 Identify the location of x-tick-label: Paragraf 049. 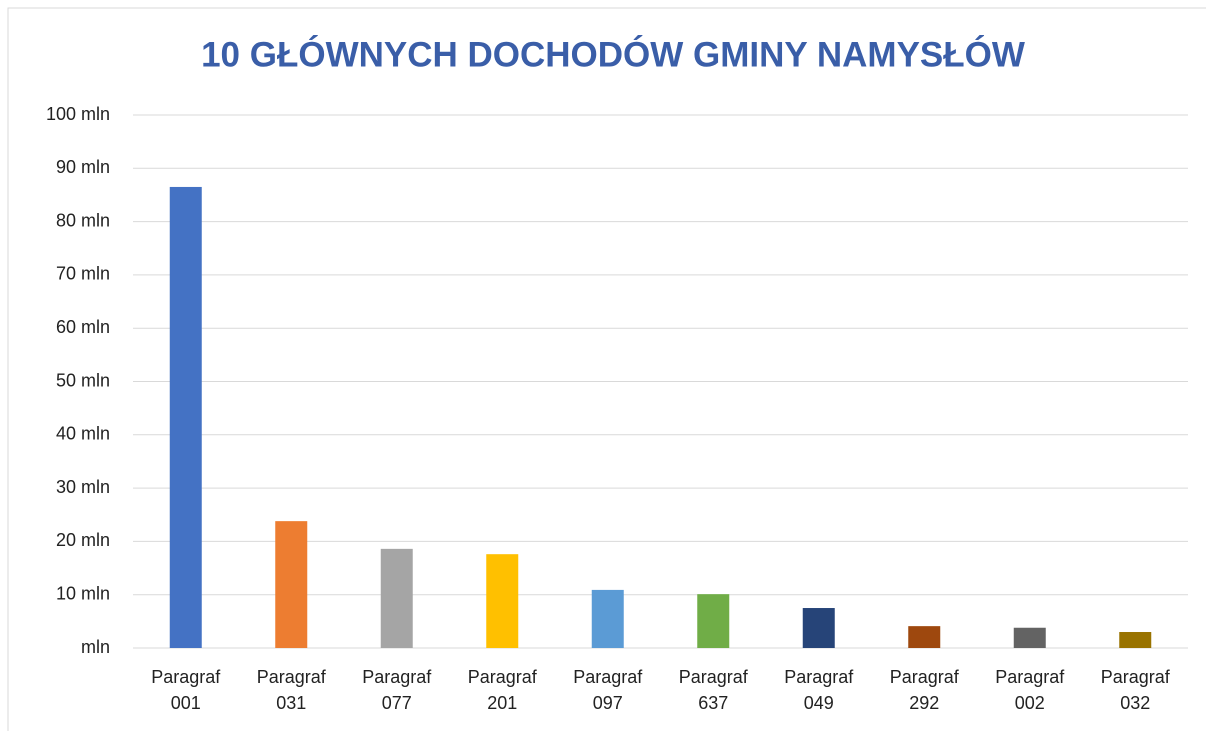
(819, 690).